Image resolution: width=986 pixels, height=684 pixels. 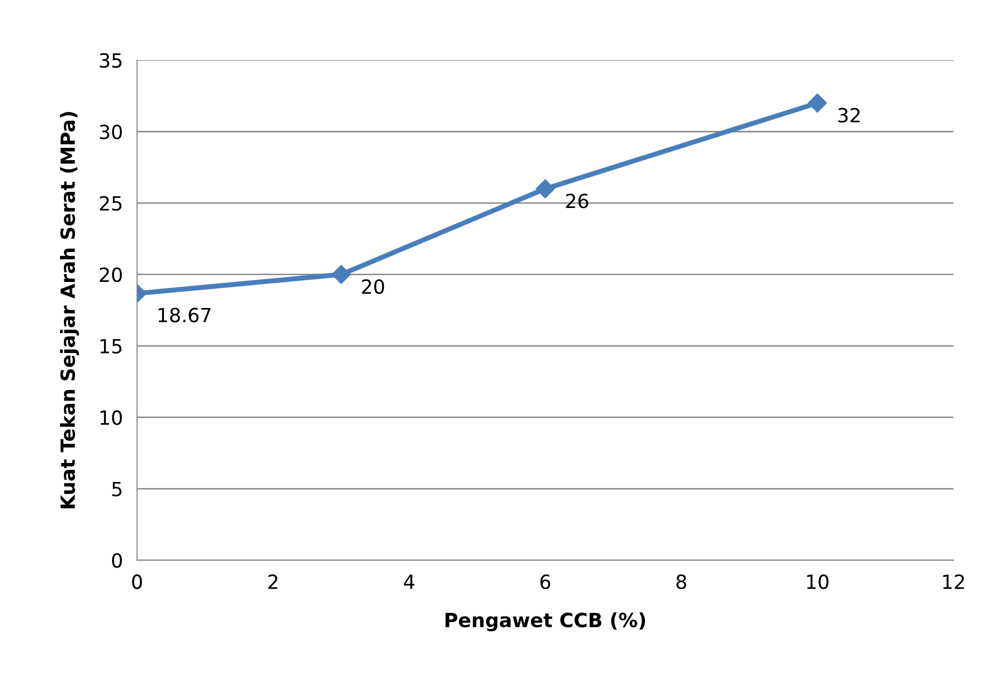 I want to click on data-label: 32, so click(x=849, y=115).